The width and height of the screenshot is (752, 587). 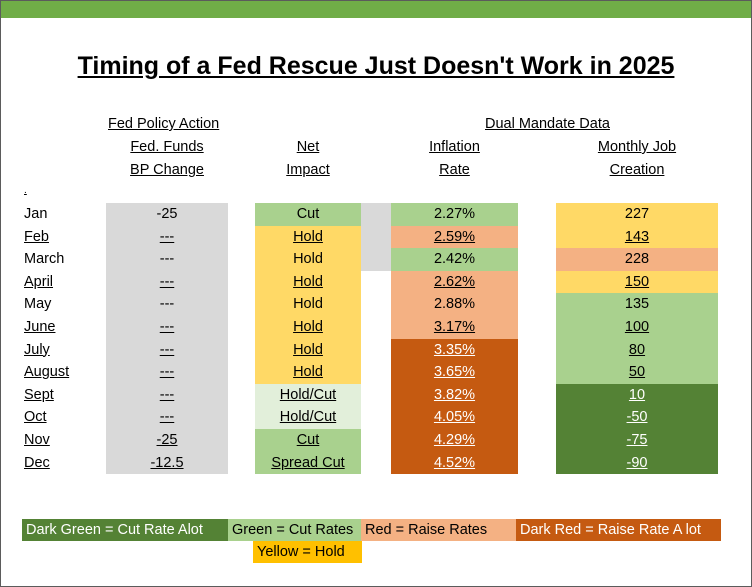 What do you see at coordinates (36, 236) in the screenshot?
I see `cell-month: Feb` at bounding box center [36, 236].